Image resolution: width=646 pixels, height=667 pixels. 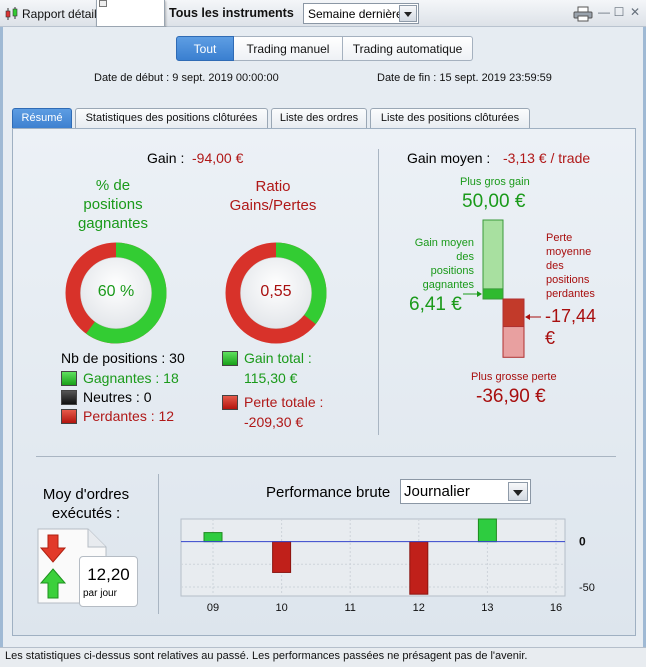 What do you see at coordinates (328, 492) in the screenshot?
I see `performance-title: Performance brute` at bounding box center [328, 492].